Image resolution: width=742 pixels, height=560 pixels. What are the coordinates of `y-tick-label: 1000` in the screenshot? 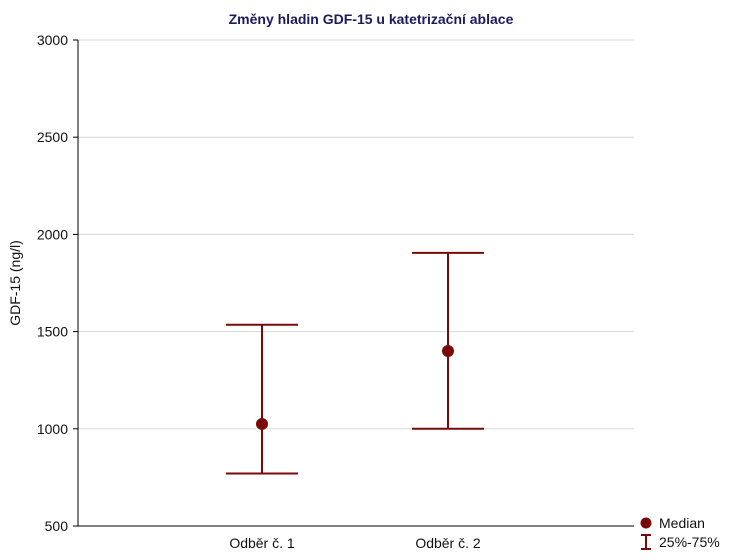 It's located at (52, 429).